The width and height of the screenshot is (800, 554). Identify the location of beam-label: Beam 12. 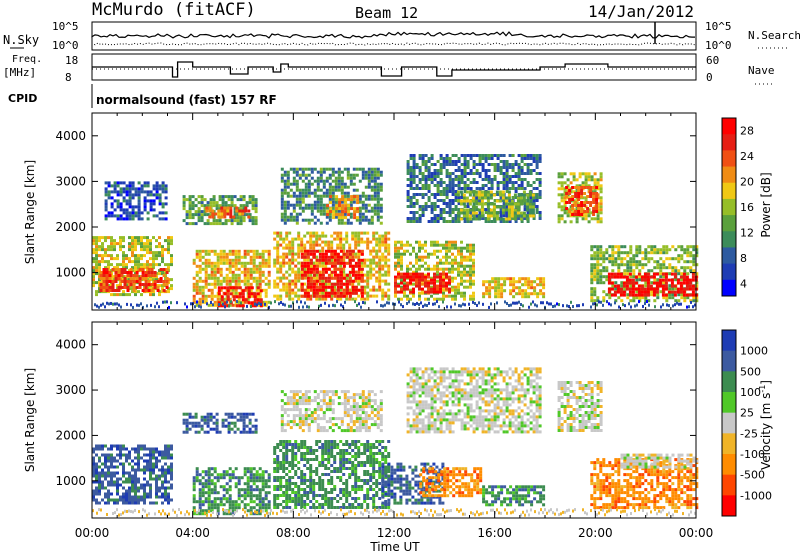
(386, 13).